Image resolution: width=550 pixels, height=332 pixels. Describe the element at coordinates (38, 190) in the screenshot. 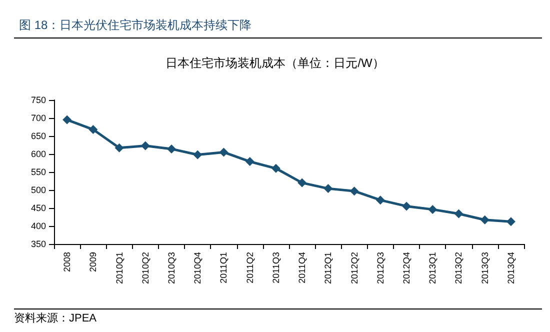

I see `y-tick-label: 500` at that location.